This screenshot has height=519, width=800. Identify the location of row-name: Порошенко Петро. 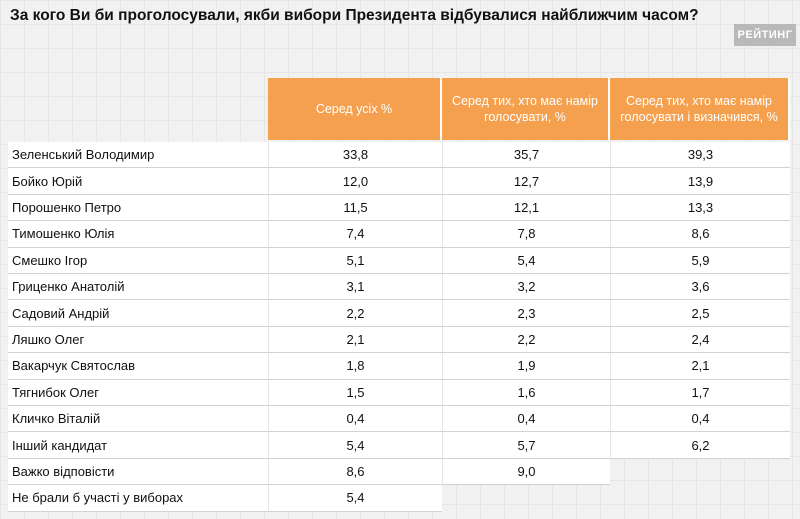
(138, 208).